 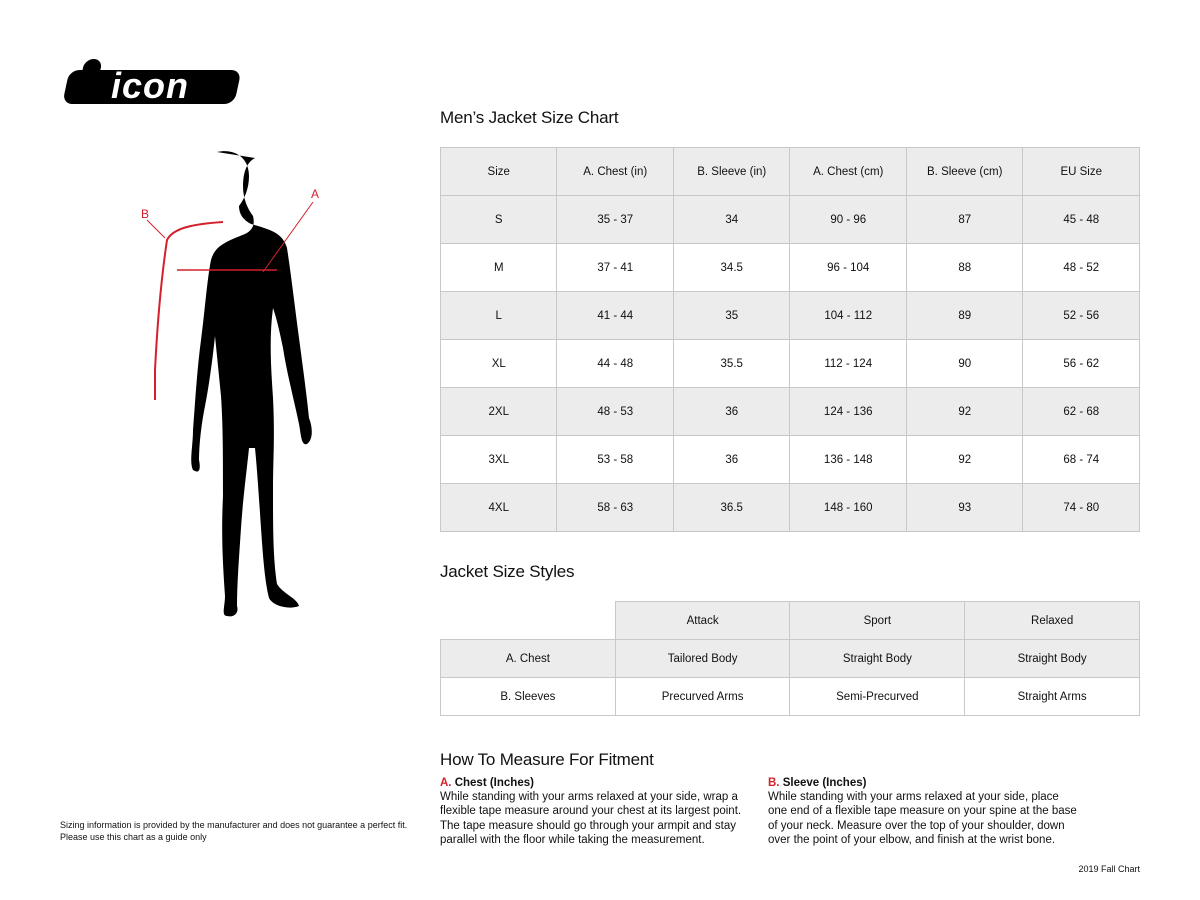 I want to click on table-cell: 112 - 124, so click(x=848, y=363).